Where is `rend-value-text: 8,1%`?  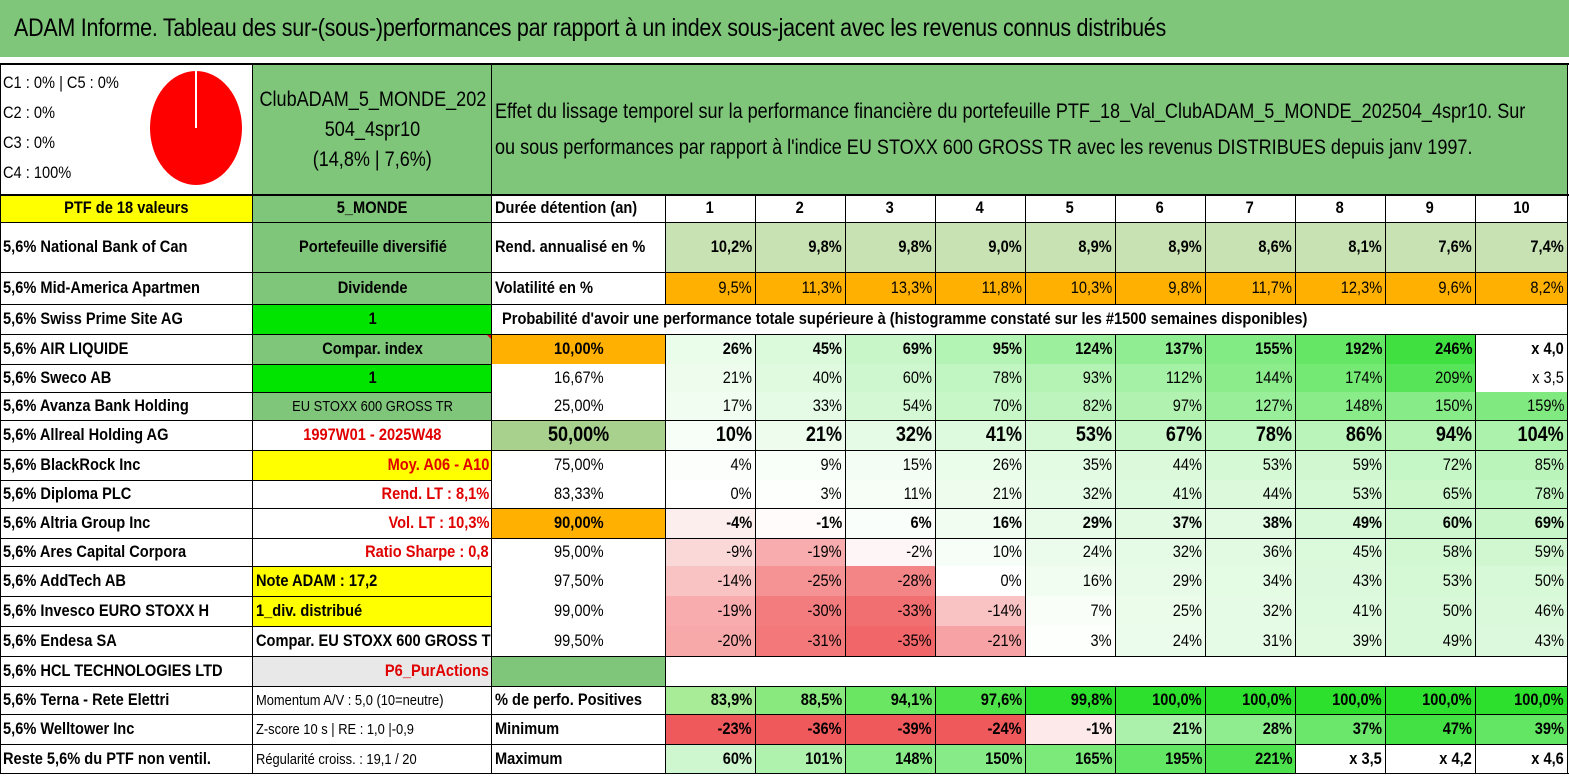
rend-value-text: 8,1% is located at coordinates (1365, 246).